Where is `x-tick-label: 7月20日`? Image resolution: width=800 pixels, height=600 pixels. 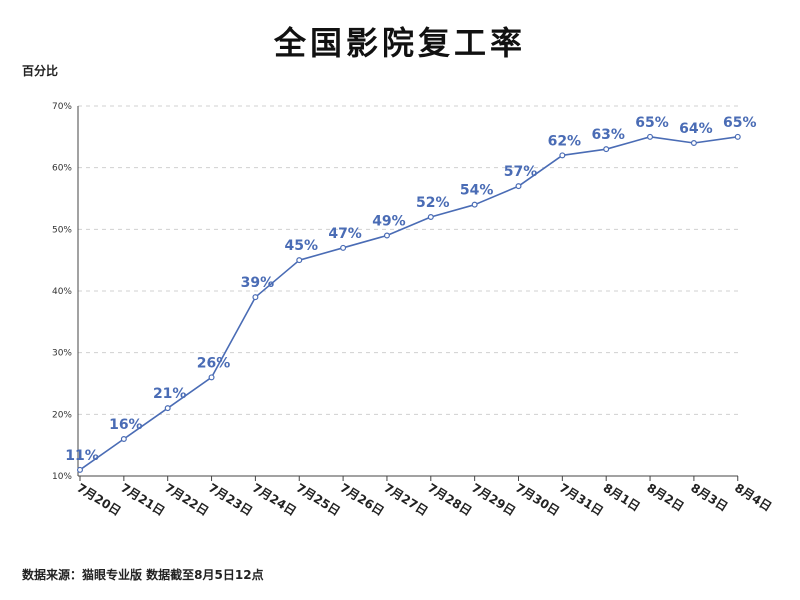
x-tick-label: 7月20日 is located at coordinates (98, 500).